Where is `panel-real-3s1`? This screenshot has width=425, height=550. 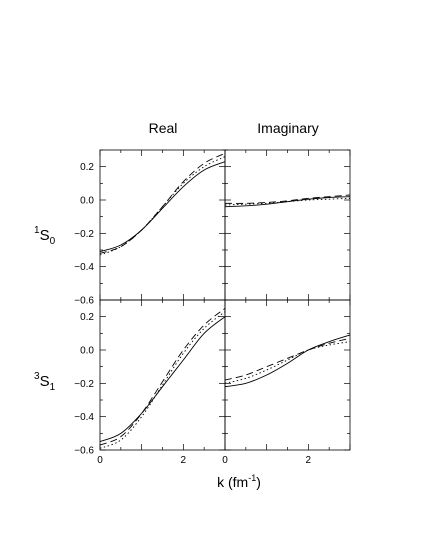
panel-real-3s1 is located at coordinates (162, 375).